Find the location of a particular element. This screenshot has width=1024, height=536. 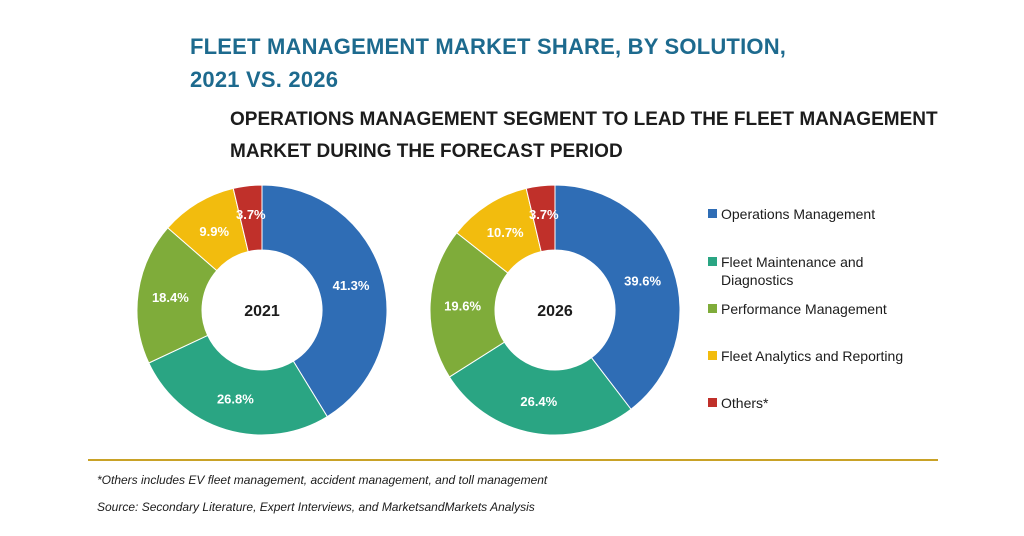

donut-slice-2021-performance-management is located at coordinates (177, 295).